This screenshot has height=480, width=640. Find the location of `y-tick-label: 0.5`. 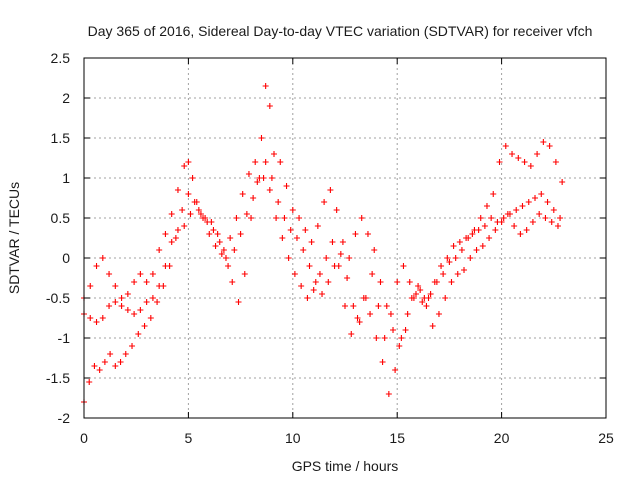

y-tick-label: 0.5 is located at coordinates (61, 218).